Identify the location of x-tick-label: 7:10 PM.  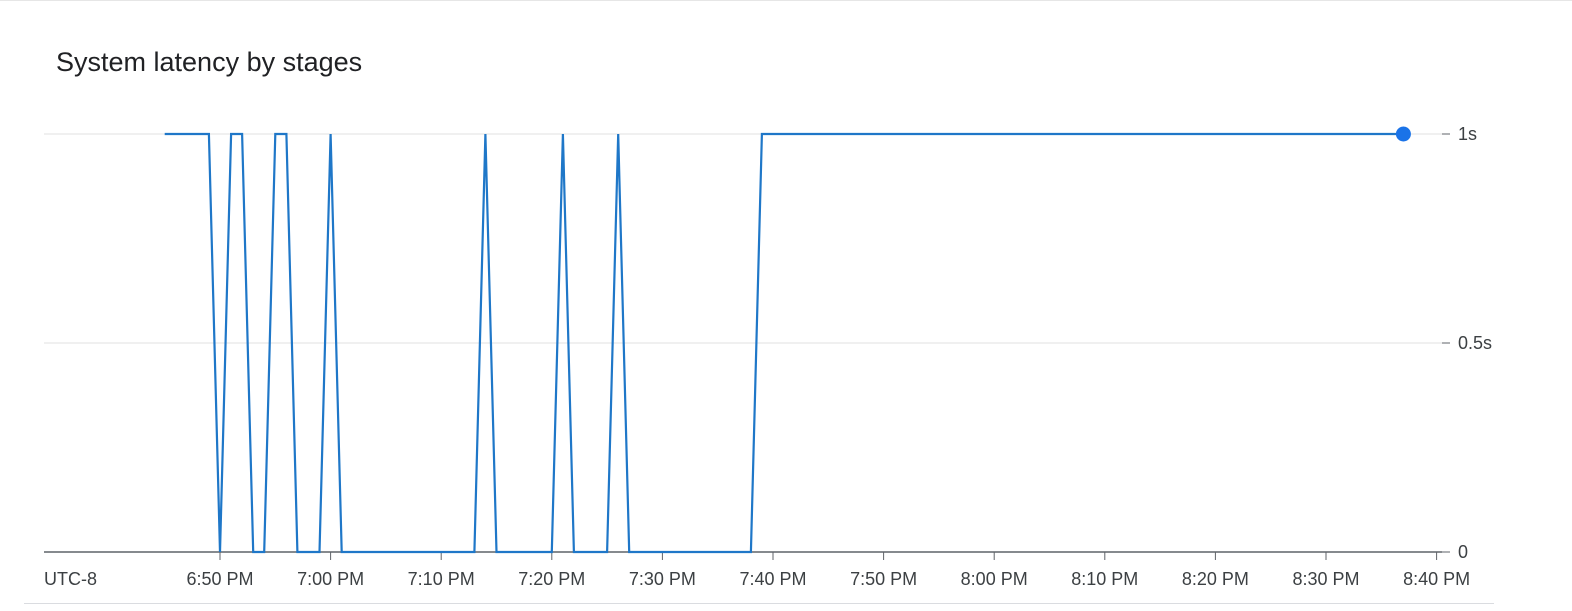
(441, 579).